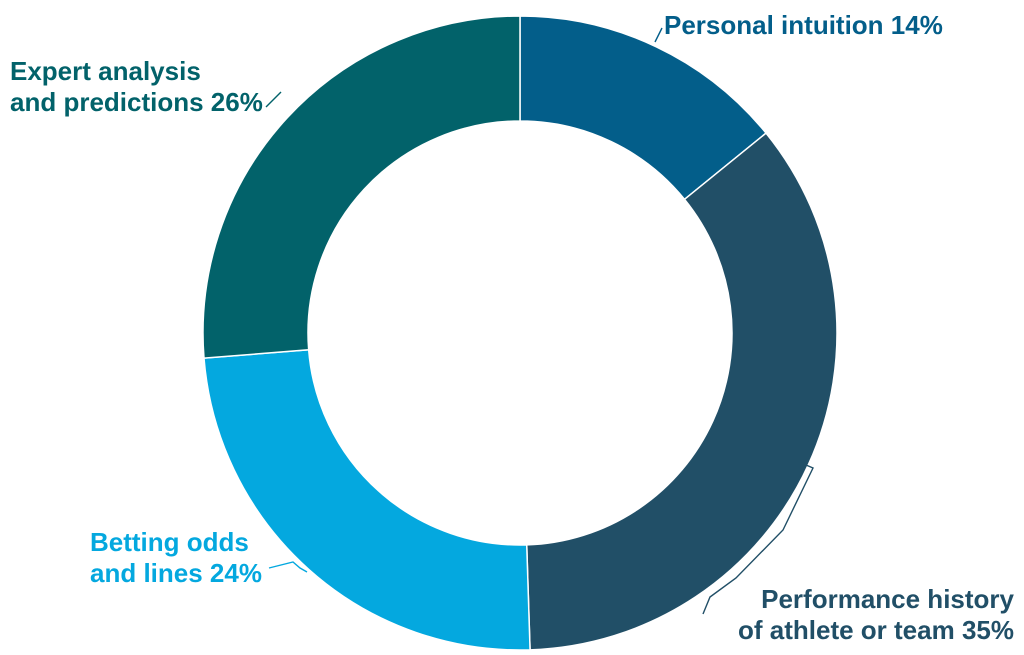 The width and height of the screenshot is (1024, 655). What do you see at coordinates (367, 499) in the screenshot?
I see `slice-betting-odds` at bounding box center [367, 499].